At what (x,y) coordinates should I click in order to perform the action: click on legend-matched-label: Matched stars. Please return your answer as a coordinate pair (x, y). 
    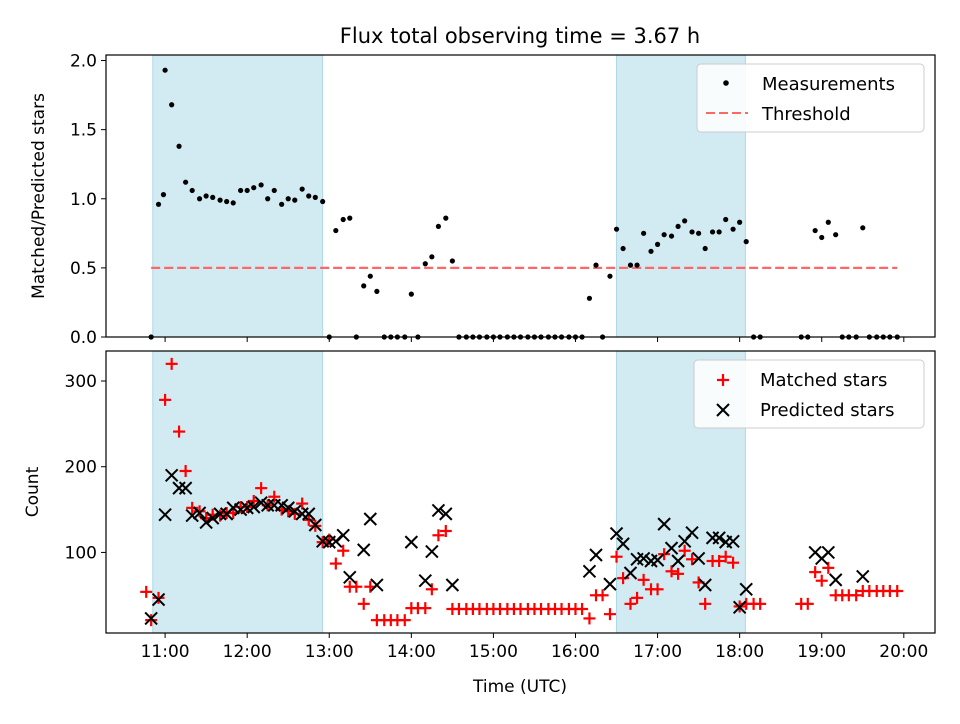
    Looking at the image, I should click on (823, 380).